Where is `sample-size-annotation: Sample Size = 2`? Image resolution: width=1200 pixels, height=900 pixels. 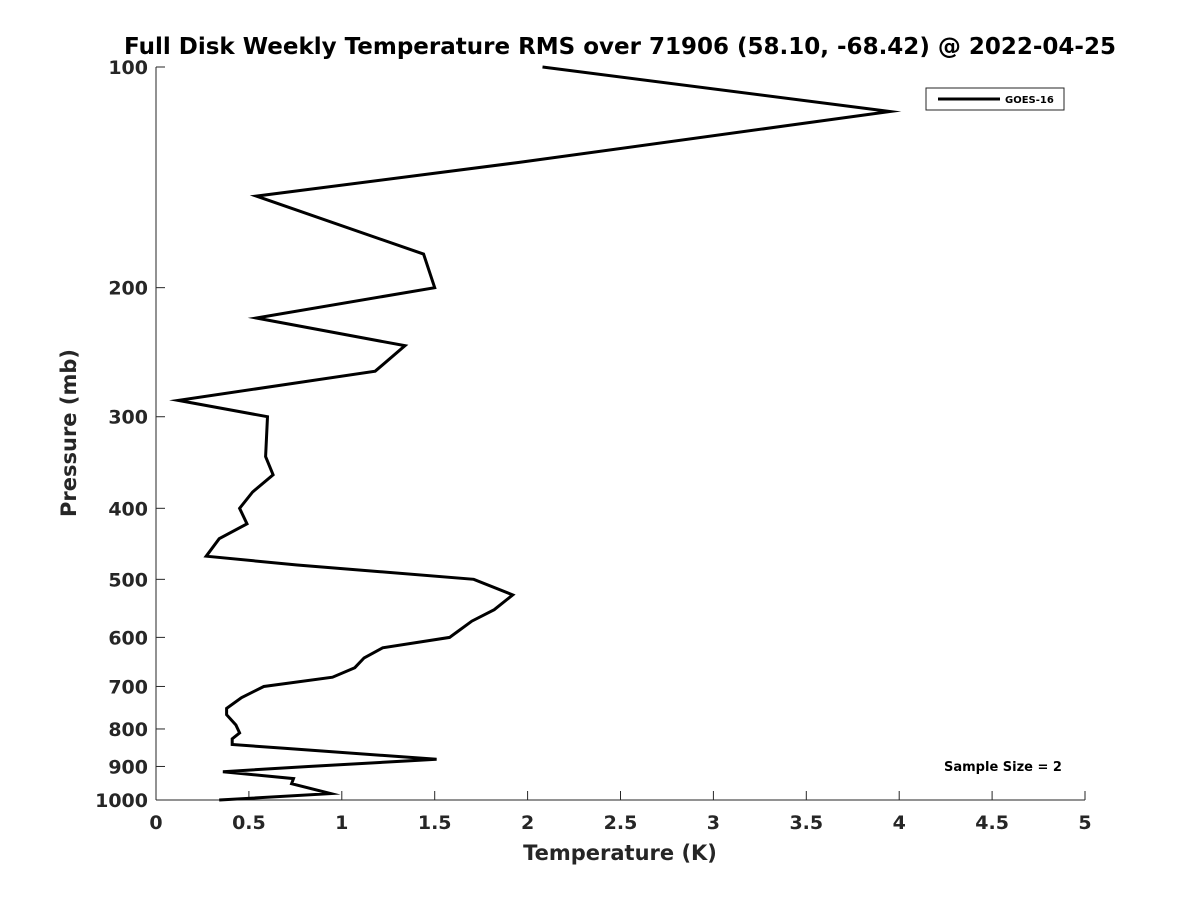 sample-size-annotation: Sample Size = 2 is located at coordinates (1003, 767).